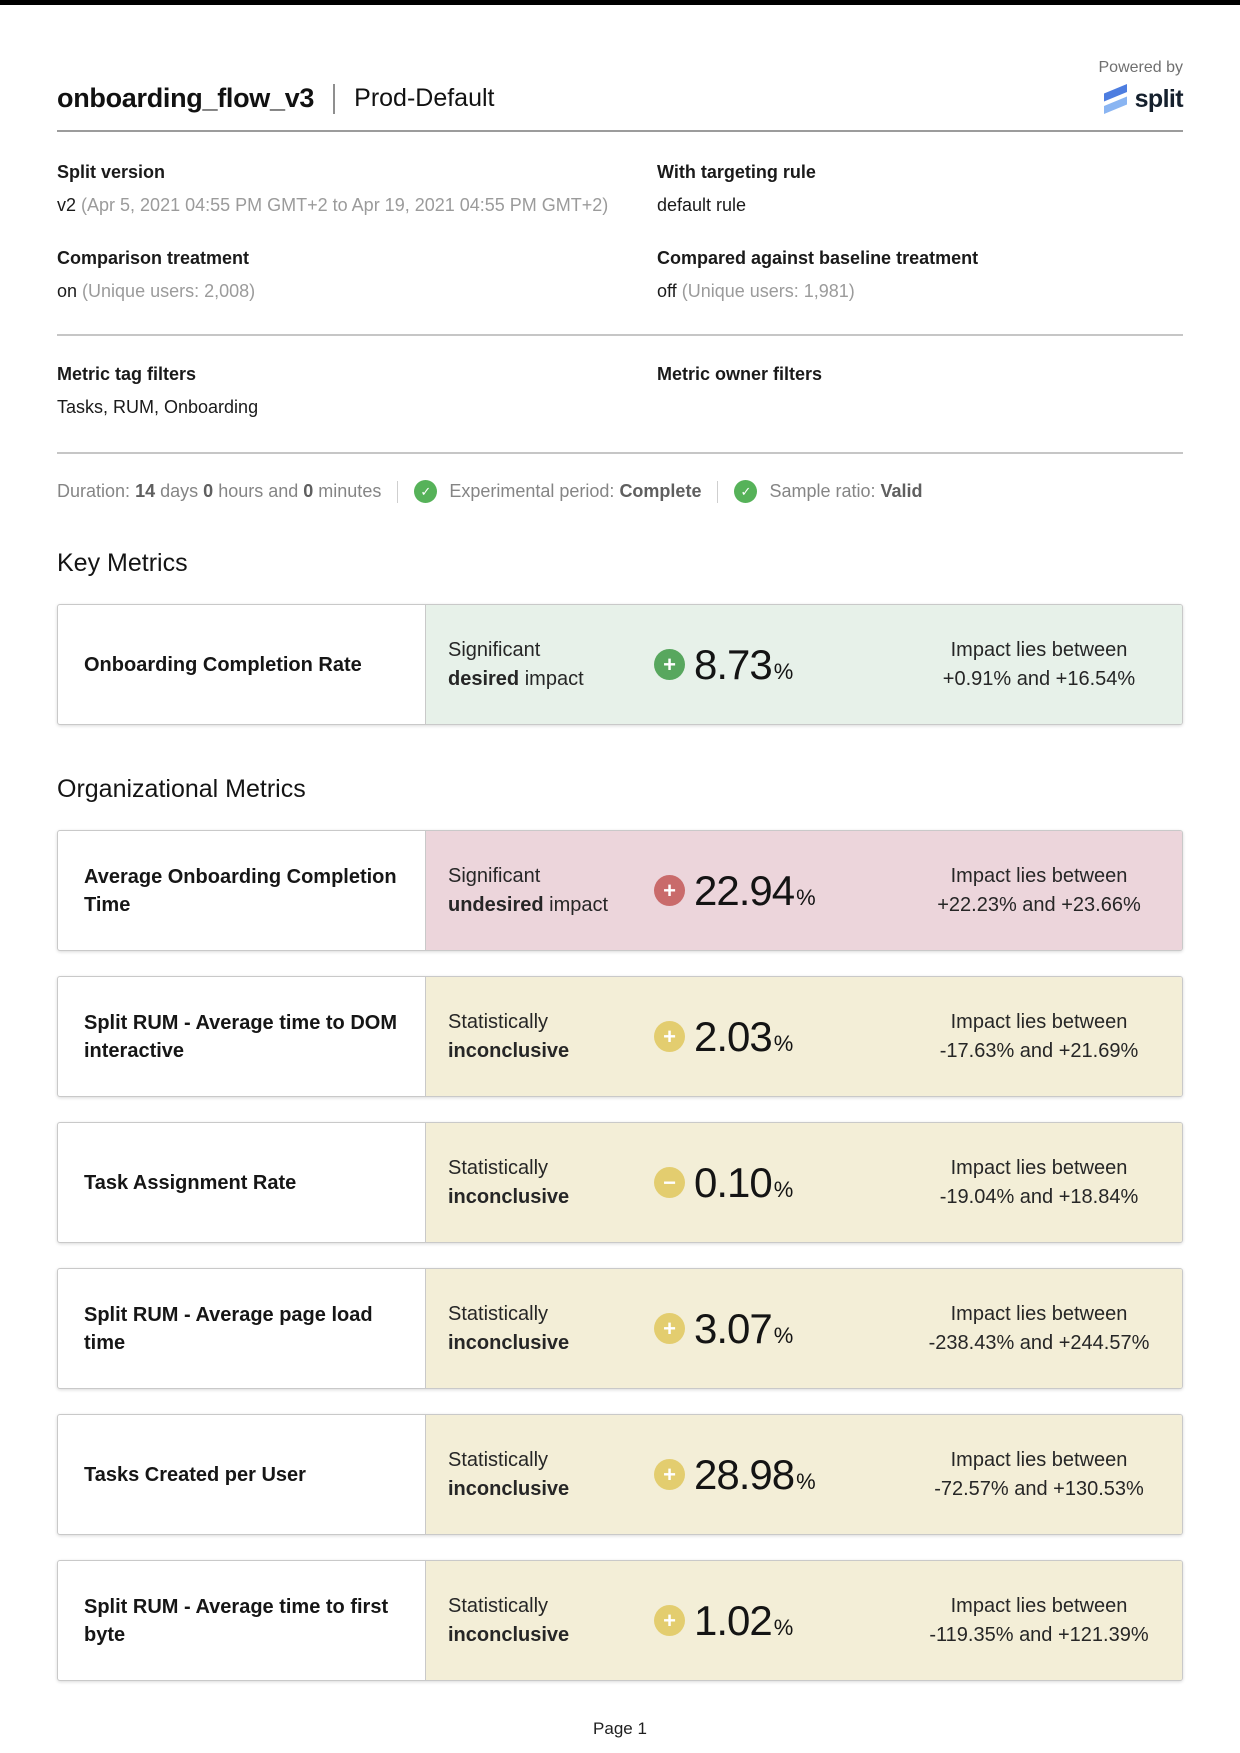  What do you see at coordinates (575, 491) in the screenshot?
I see `experimental-period-status: Experimental period: Complete` at bounding box center [575, 491].